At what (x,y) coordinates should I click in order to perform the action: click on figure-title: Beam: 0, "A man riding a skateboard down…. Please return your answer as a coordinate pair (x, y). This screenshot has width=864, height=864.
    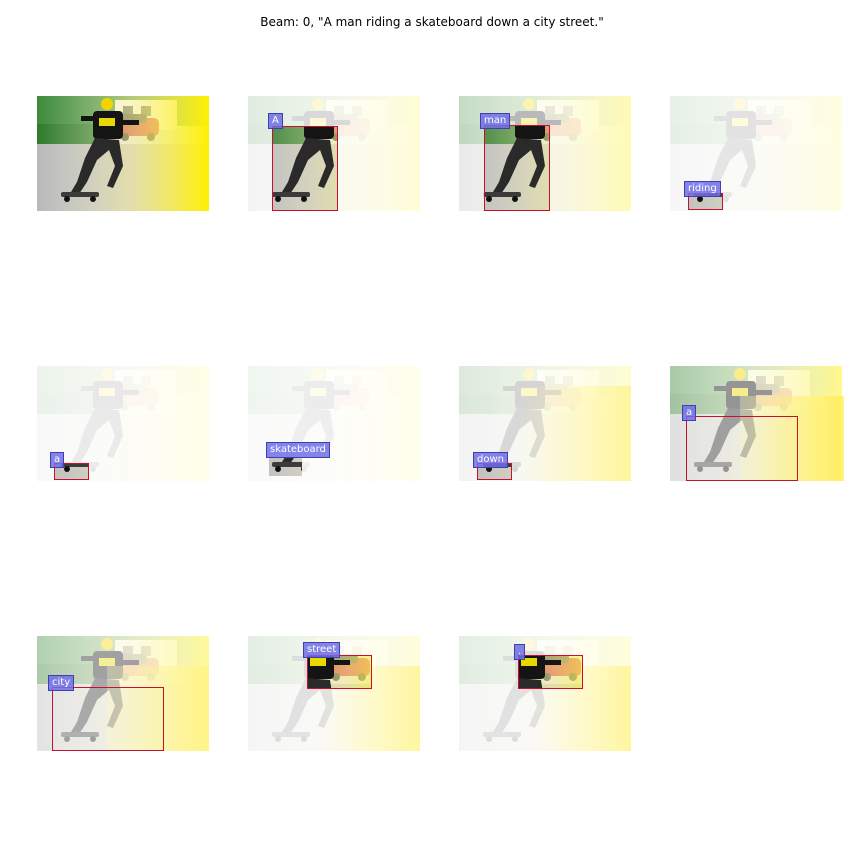
    Looking at the image, I should click on (432, 22).